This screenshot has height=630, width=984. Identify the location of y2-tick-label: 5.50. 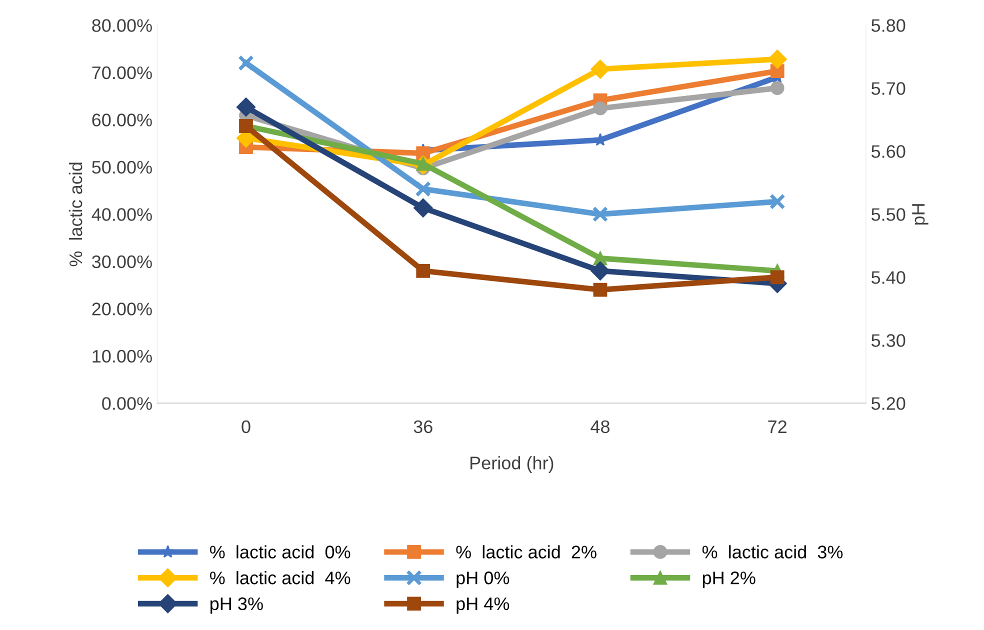
(889, 214).